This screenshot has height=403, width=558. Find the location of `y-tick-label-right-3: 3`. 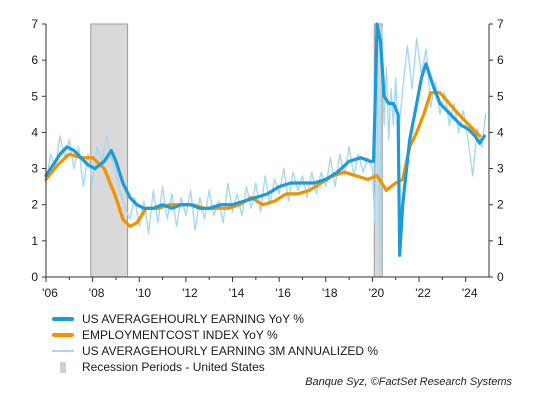

y-tick-label-right-3: 3 is located at coordinates (500, 169).